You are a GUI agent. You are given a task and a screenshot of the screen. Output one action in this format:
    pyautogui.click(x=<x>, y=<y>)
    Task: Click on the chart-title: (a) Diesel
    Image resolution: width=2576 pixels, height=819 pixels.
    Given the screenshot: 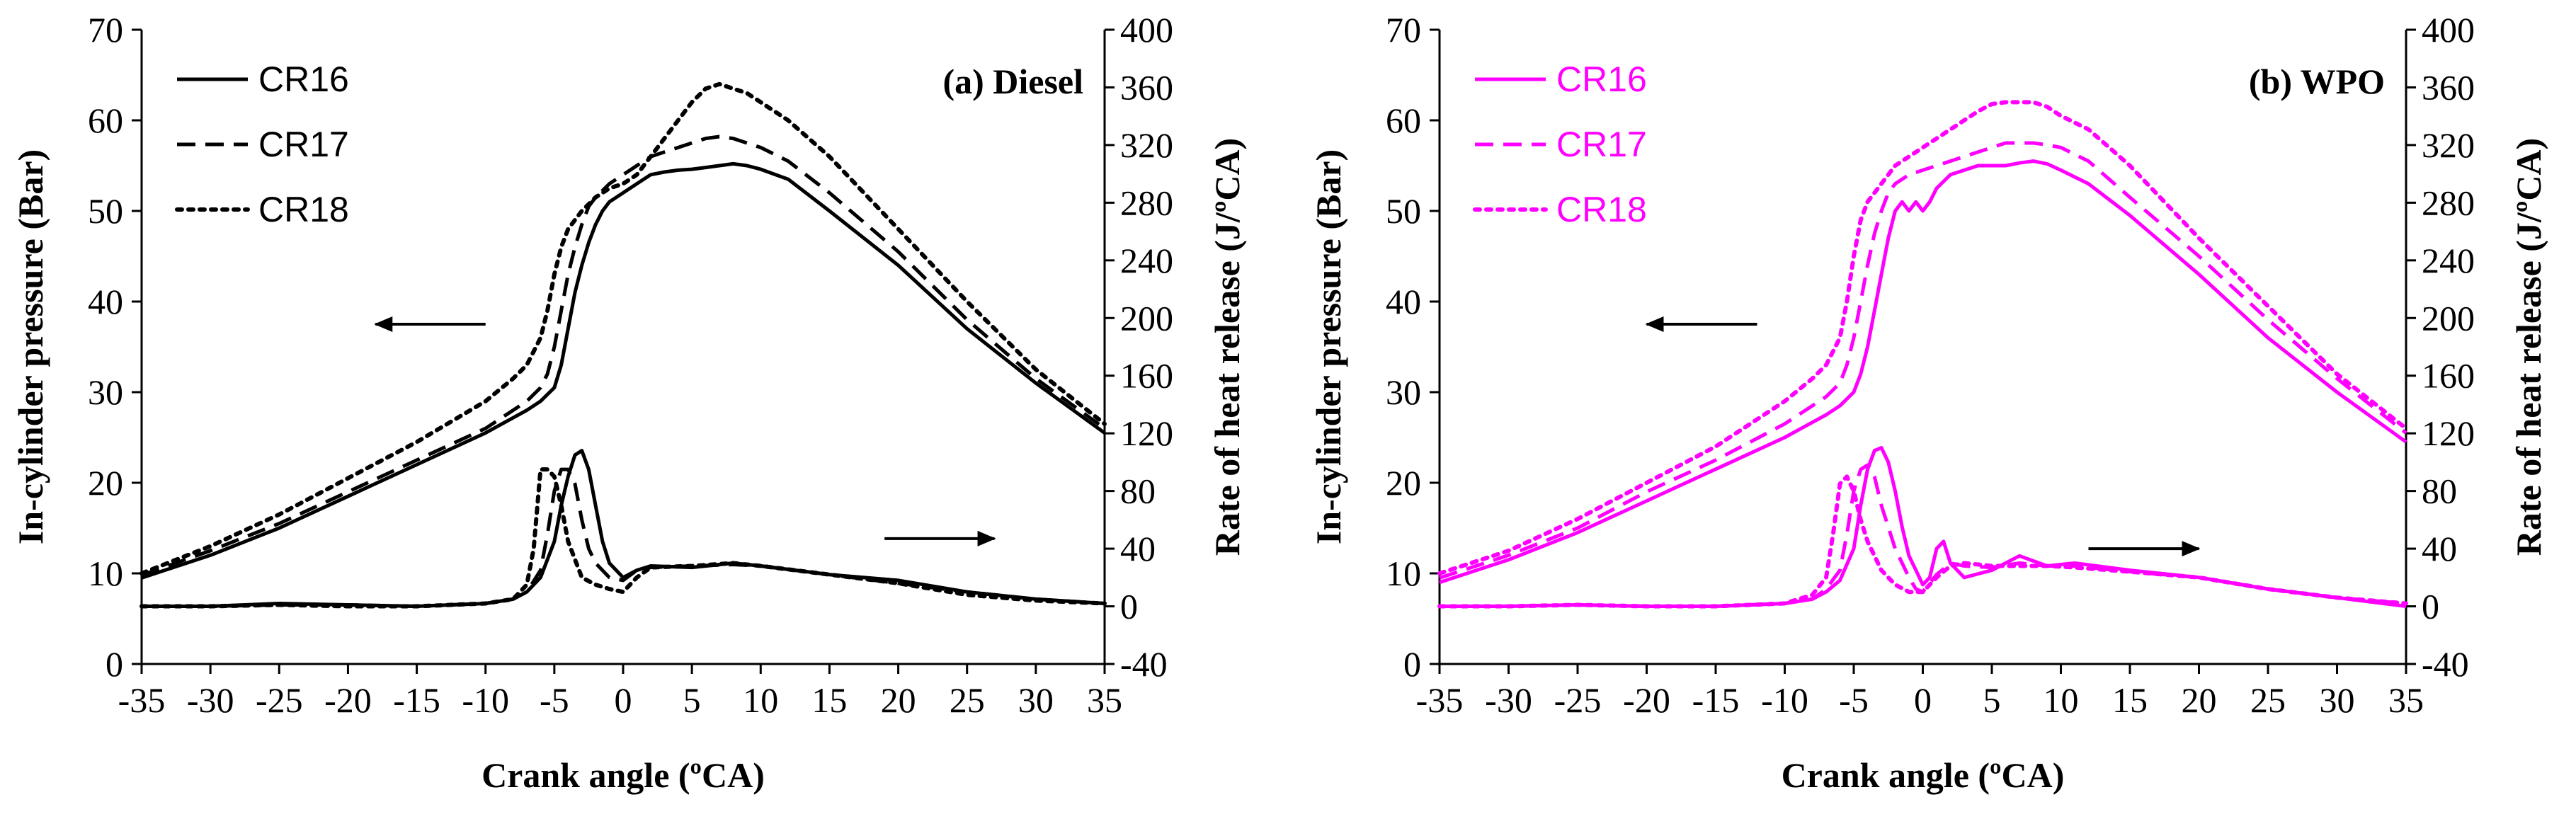 What is the action you would take?
    pyautogui.click(x=1013, y=81)
    